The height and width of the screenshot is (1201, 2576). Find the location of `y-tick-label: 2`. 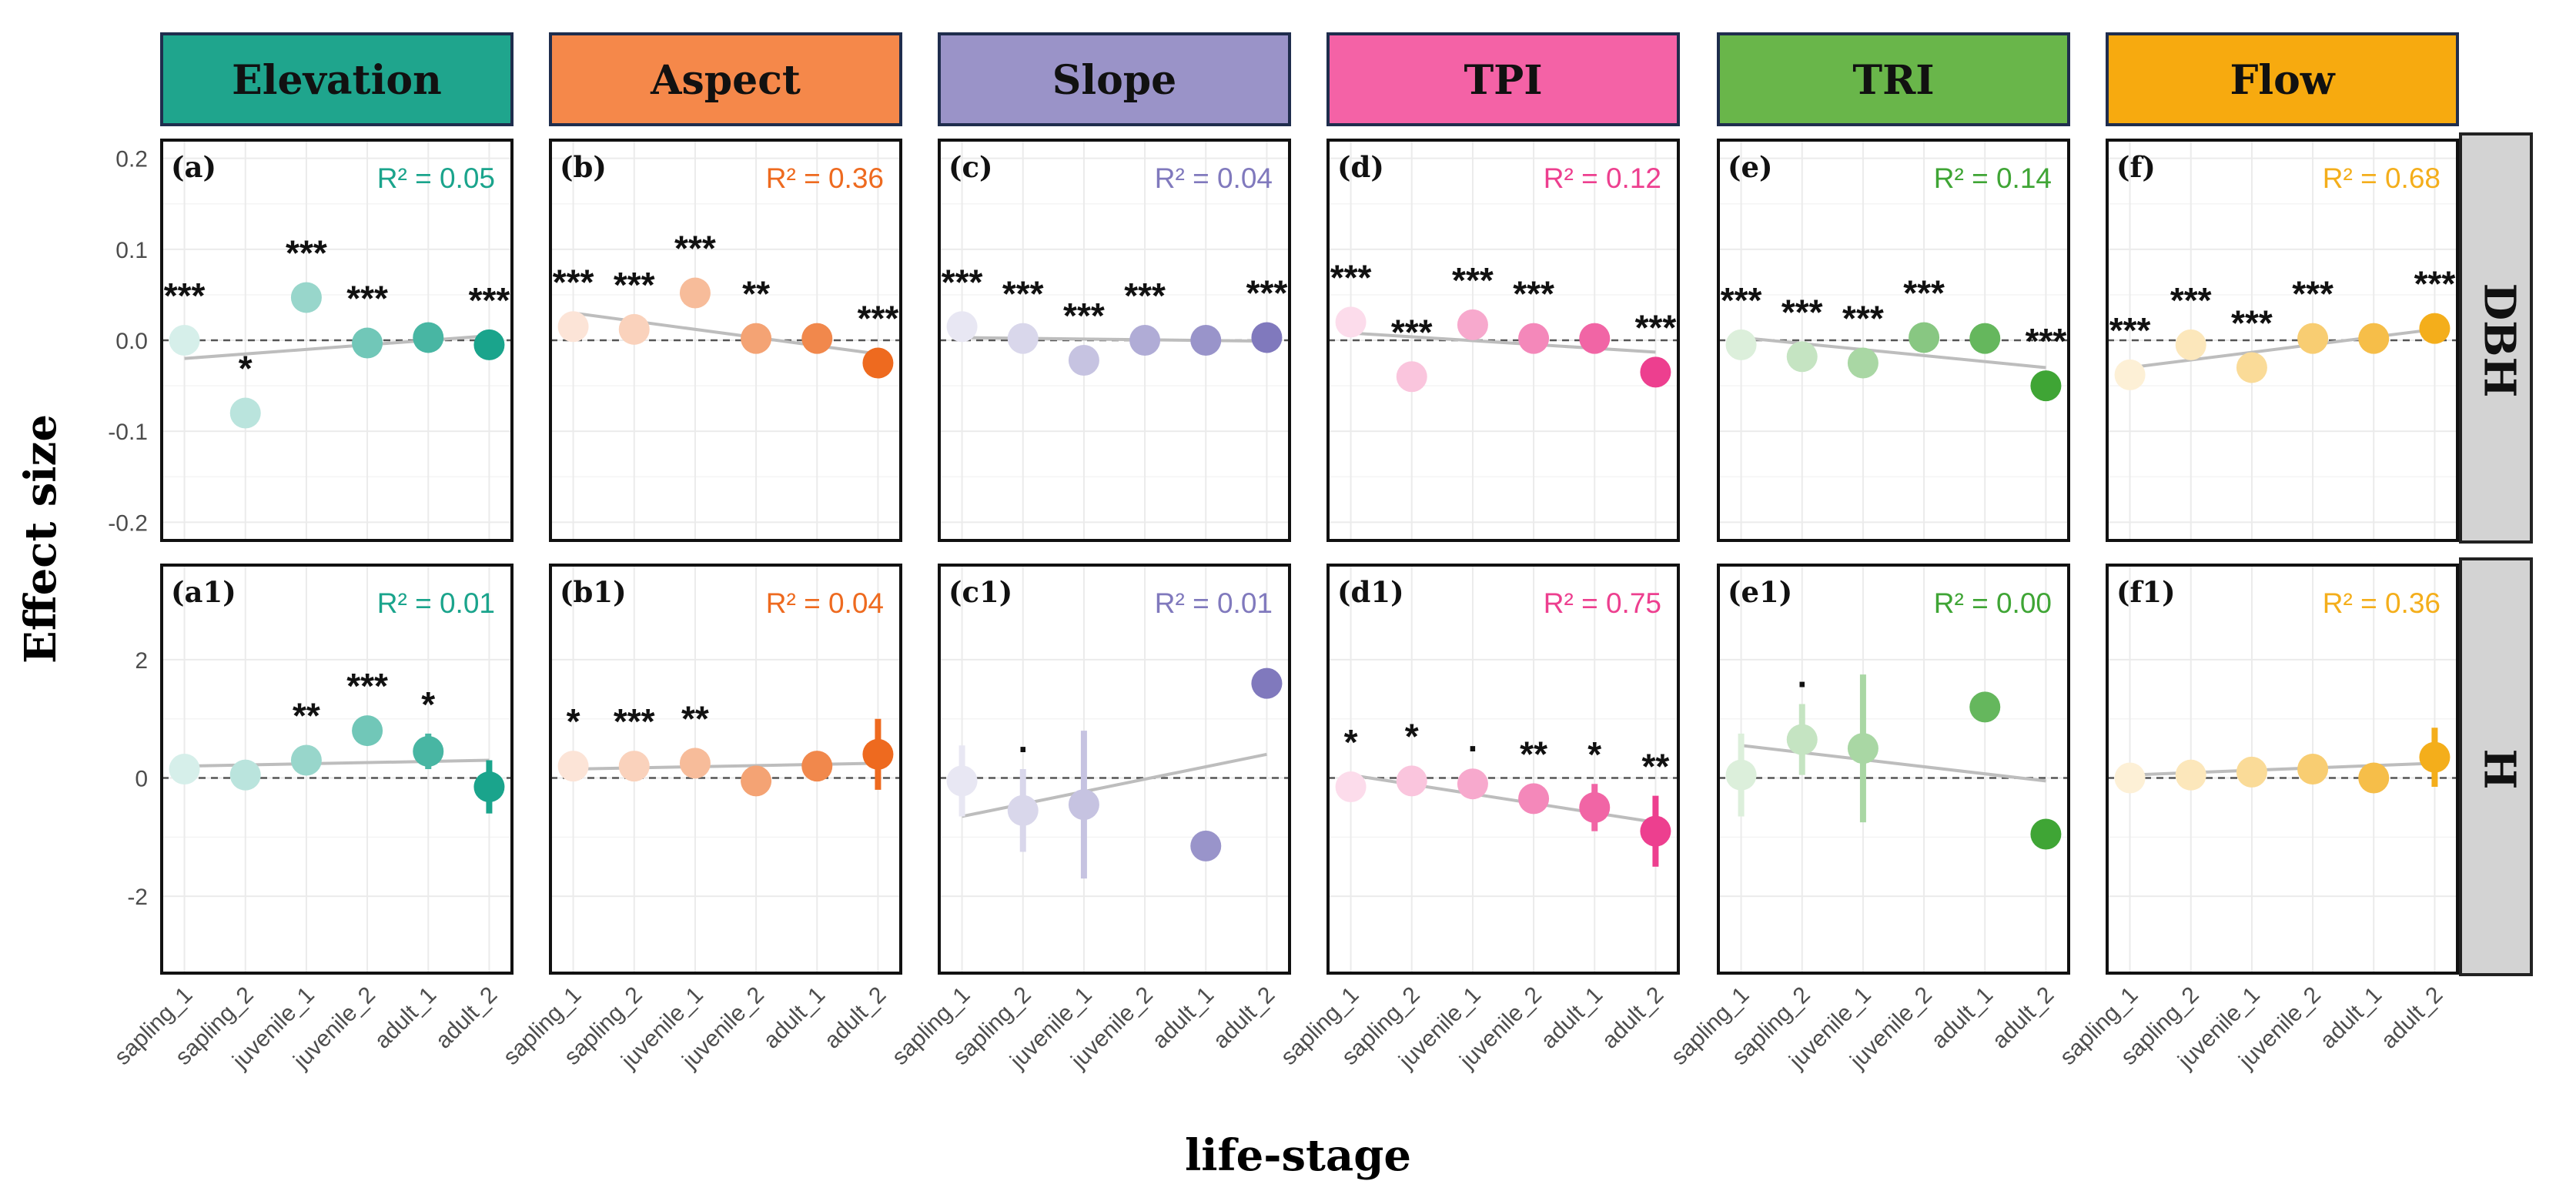

y-tick-label: 2 is located at coordinates (142, 661).